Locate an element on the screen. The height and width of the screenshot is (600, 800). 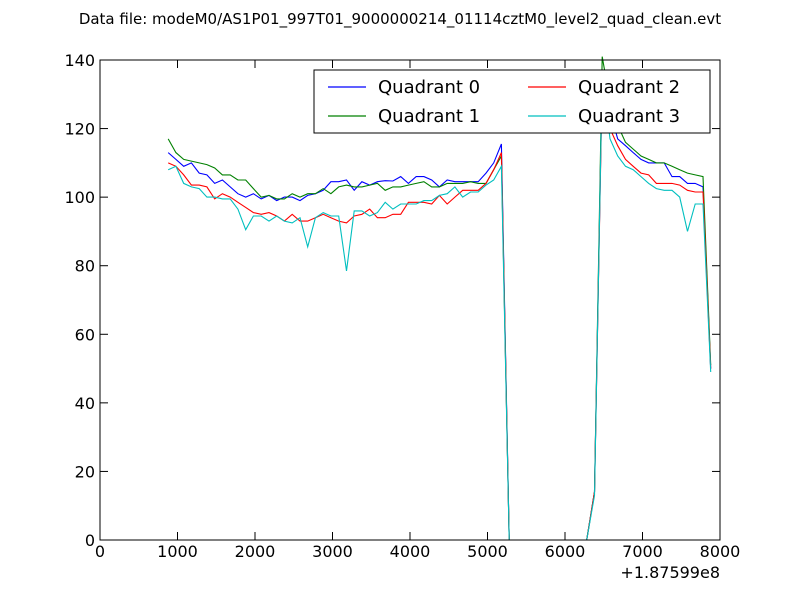
y-tick-label: 60 is located at coordinates (85, 334).